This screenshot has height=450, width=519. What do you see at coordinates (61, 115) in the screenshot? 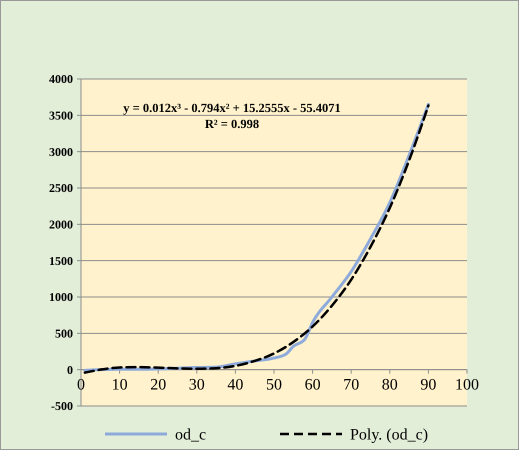
I see `y-tick-label: 3500` at bounding box center [61, 115].